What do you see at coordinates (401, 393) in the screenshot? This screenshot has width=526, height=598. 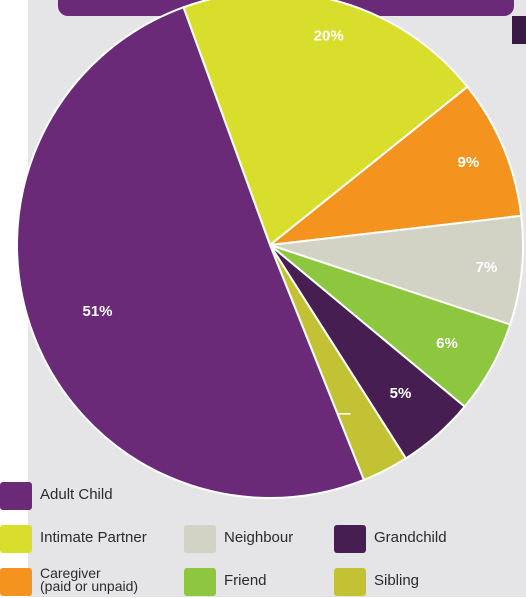 I see `slice-label: 5%` at bounding box center [401, 393].